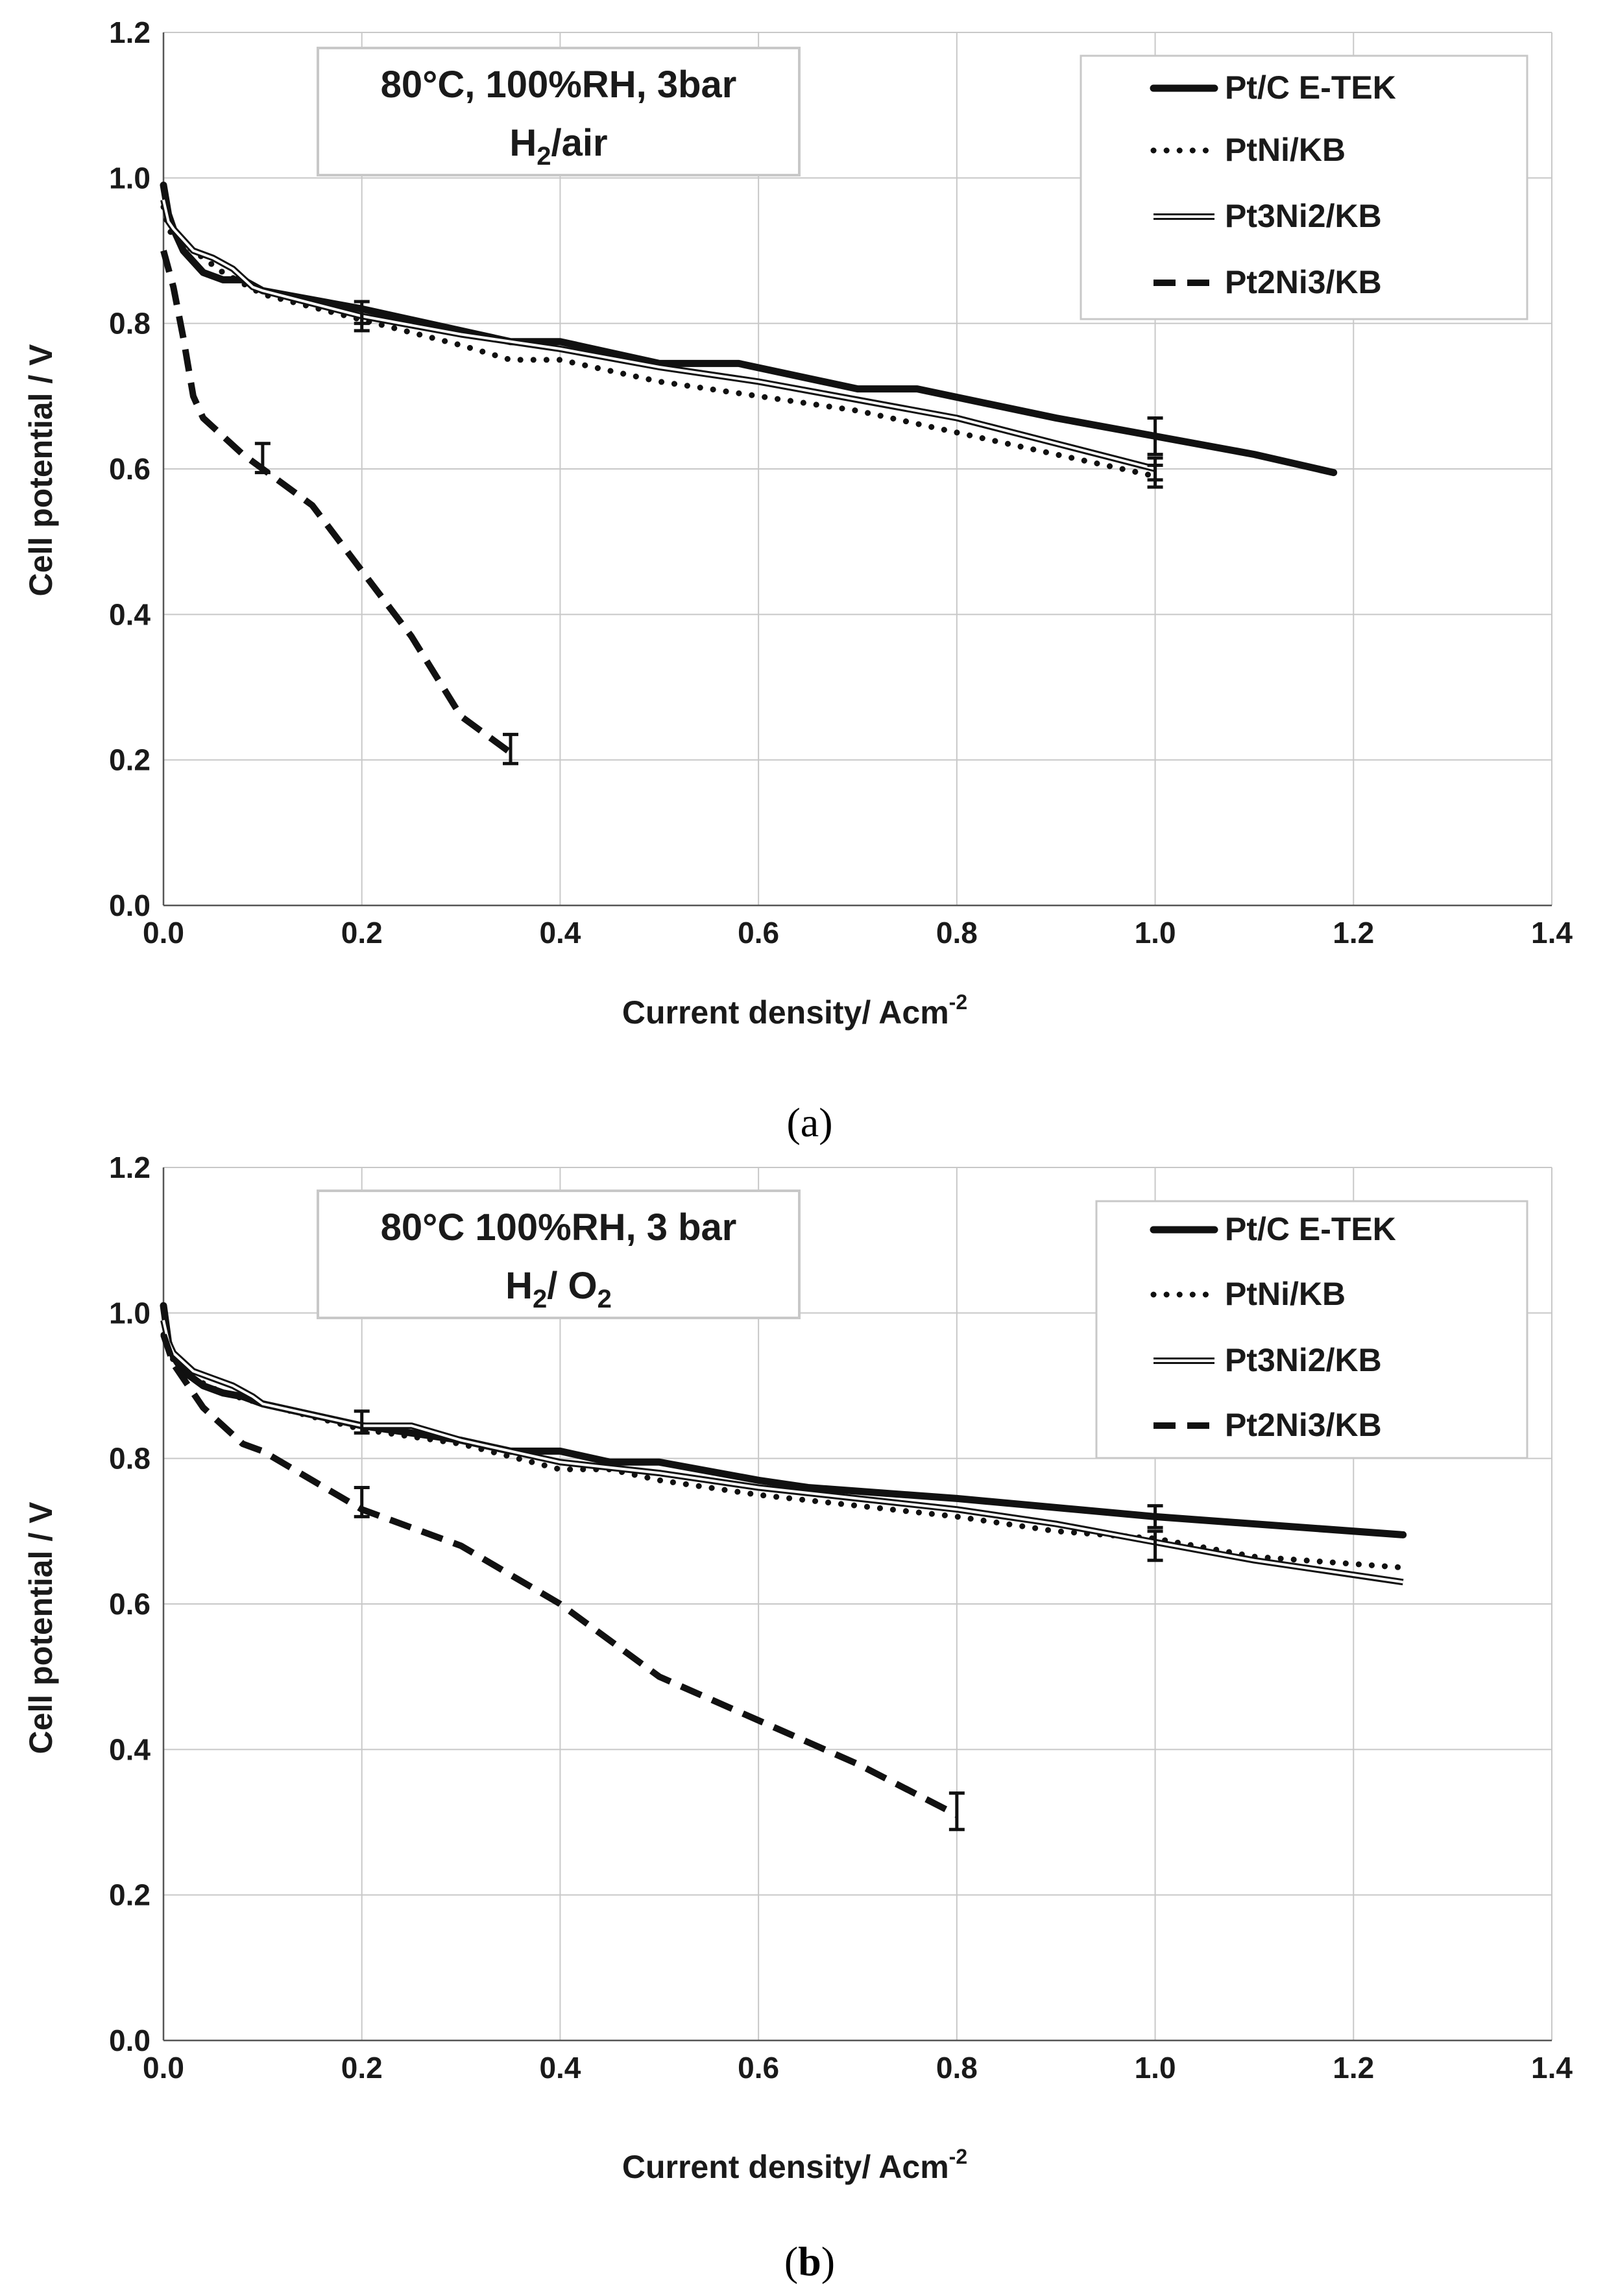 The height and width of the screenshot is (2296, 1618). What do you see at coordinates (558, 146) in the screenshot?
I see `conditions-line-2: H2/air` at bounding box center [558, 146].